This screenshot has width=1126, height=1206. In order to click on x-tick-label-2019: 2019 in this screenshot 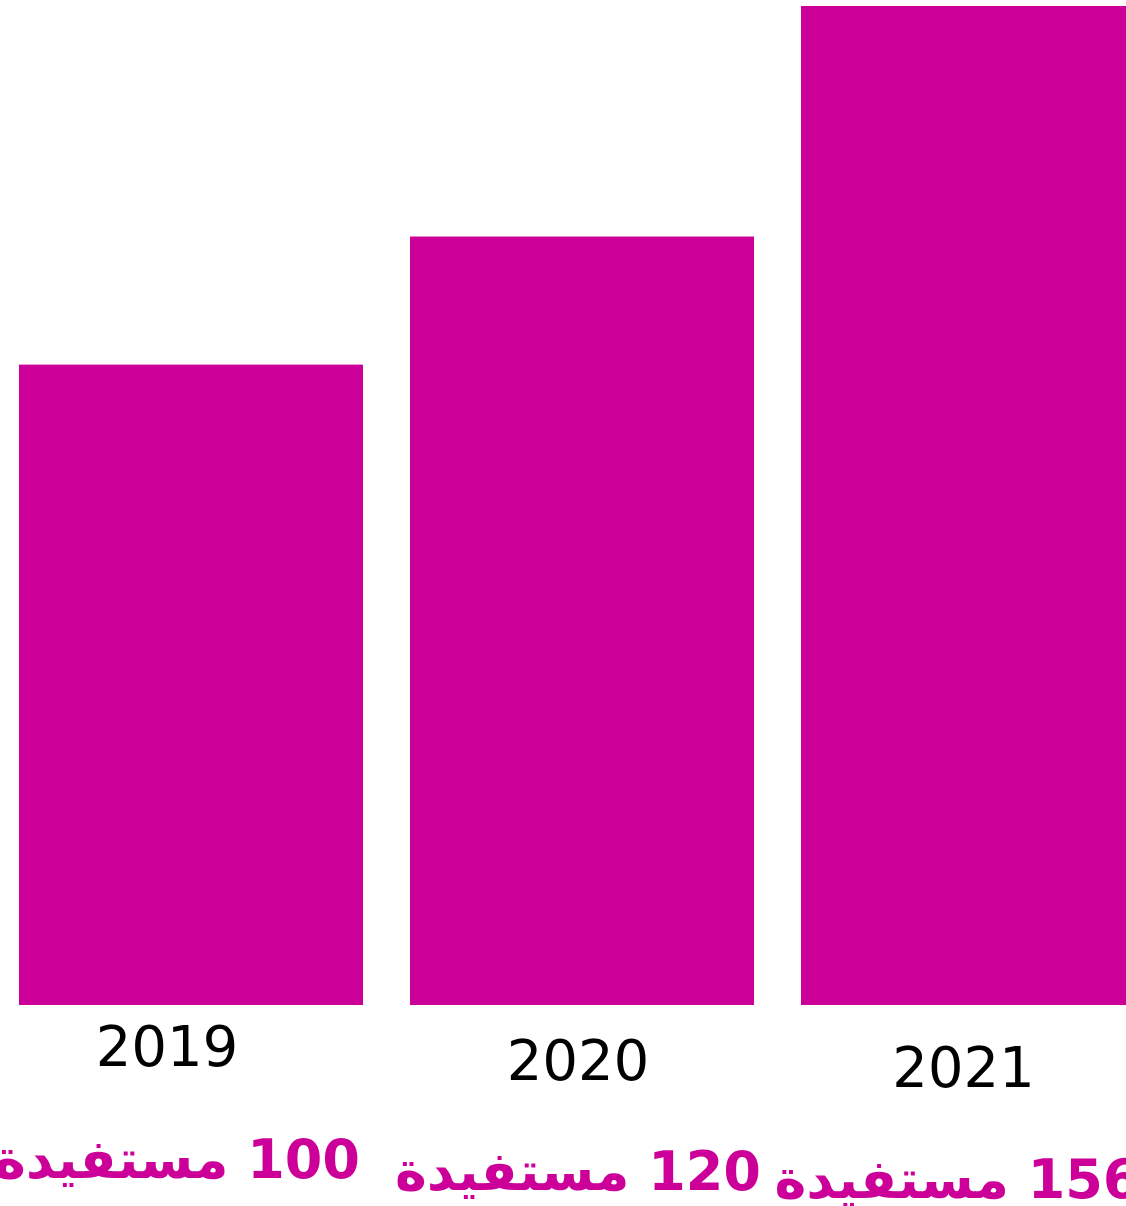, I will do `click(167, 1047)`.